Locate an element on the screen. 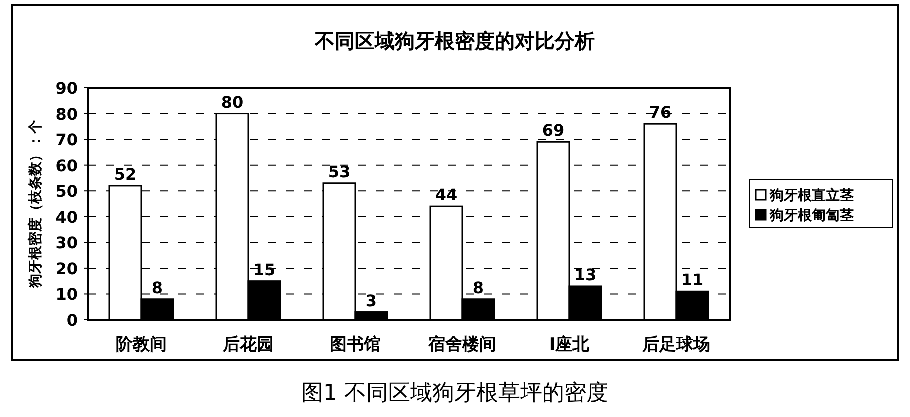 This screenshot has height=417, width=910. data-label: 76 is located at coordinates (660, 112).